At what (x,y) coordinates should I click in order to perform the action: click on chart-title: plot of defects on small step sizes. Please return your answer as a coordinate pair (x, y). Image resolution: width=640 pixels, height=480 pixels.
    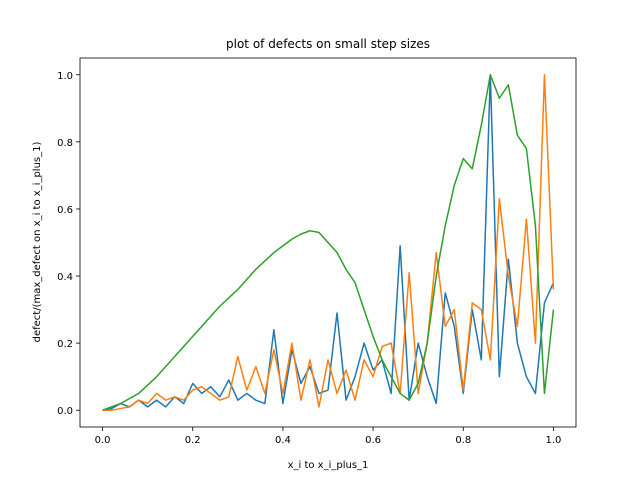
    Looking at the image, I should click on (328, 44).